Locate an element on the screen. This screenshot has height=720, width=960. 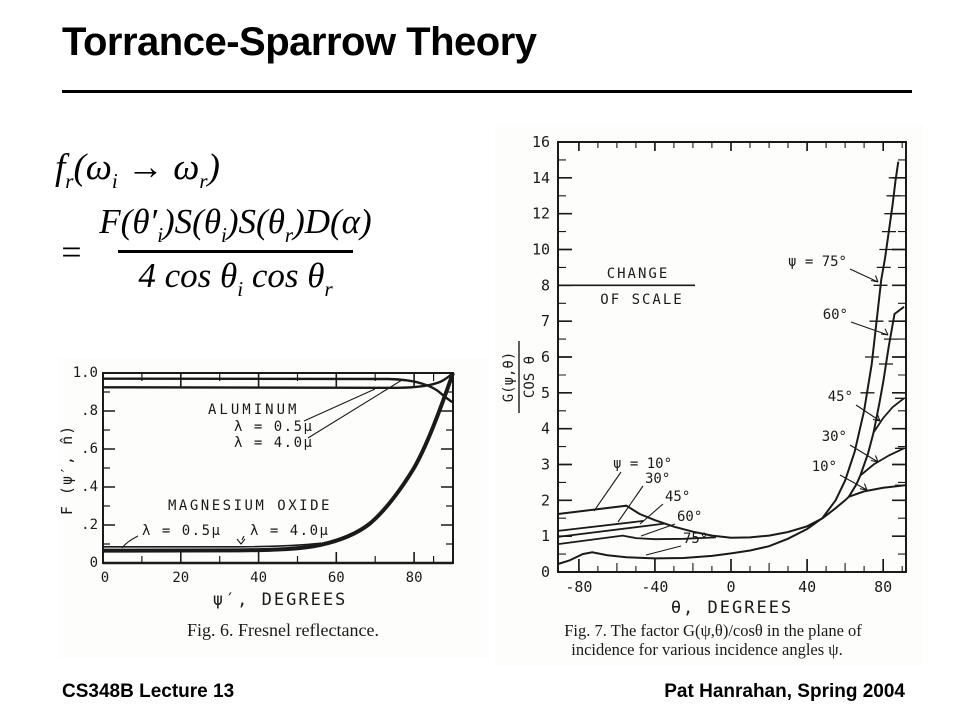
curve-psi-30-branch is located at coordinates (882, 462).